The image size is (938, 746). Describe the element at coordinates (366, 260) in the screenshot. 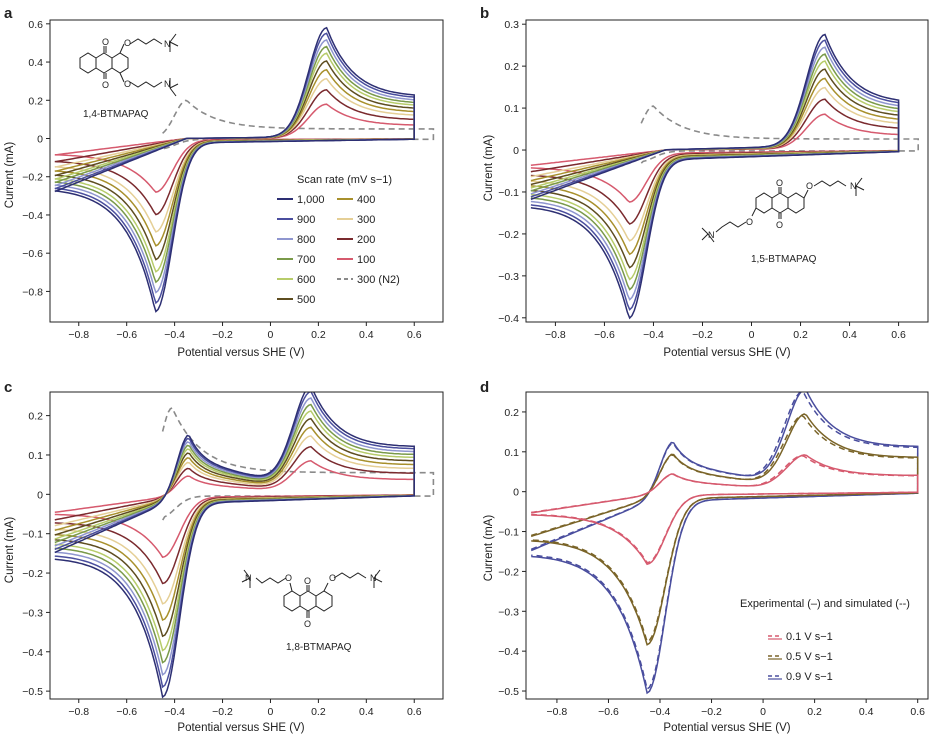

I see `legend-label: 100` at that location.